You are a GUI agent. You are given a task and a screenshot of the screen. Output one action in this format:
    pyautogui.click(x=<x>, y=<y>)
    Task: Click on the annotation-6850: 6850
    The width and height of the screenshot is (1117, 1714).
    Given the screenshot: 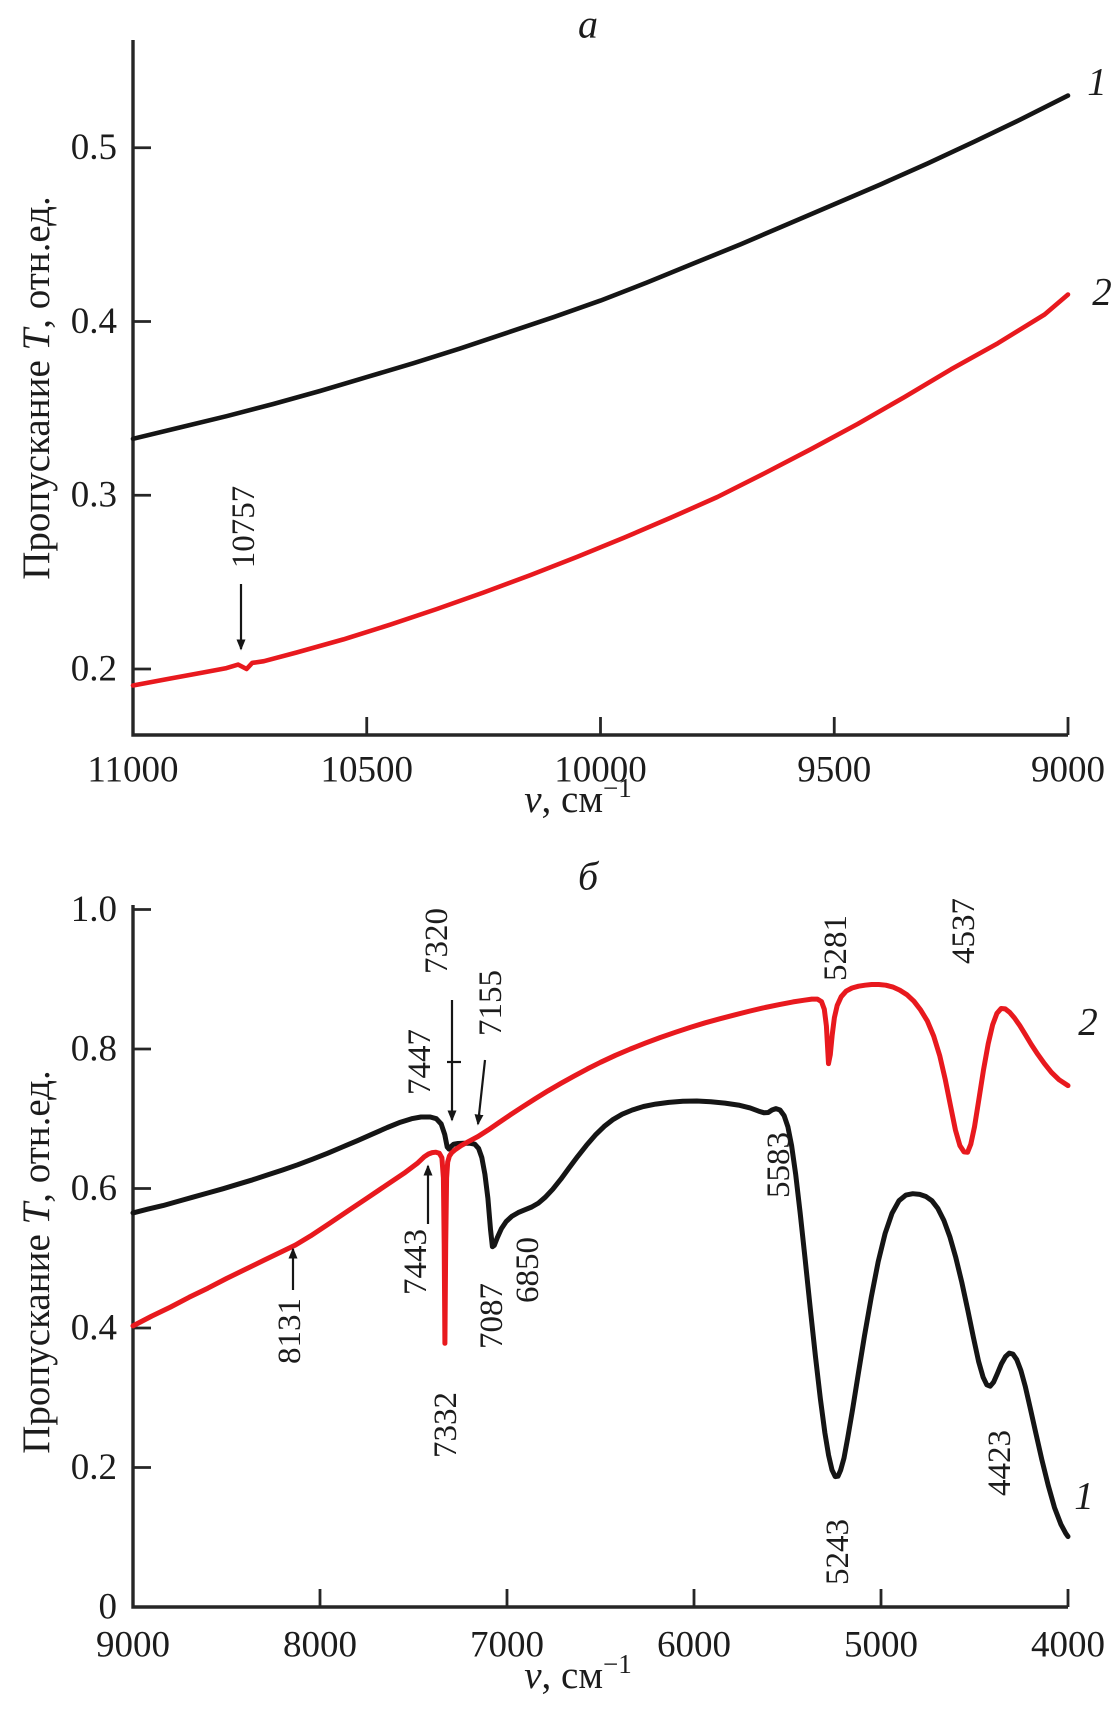 What is the action you would take?
    pyautogui.click(x=528, y=1270)
    